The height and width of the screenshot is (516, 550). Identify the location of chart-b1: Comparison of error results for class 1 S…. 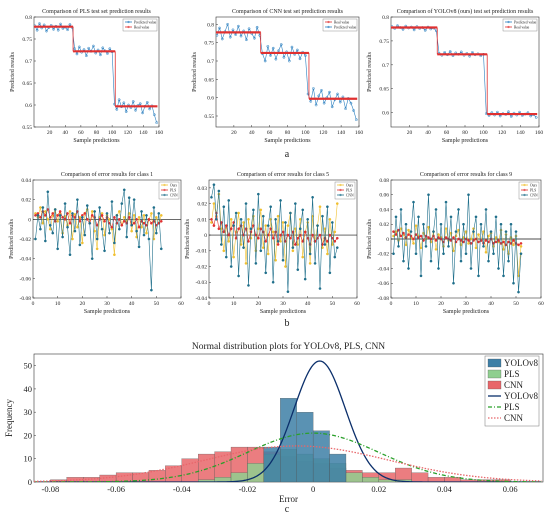
(96, 243).